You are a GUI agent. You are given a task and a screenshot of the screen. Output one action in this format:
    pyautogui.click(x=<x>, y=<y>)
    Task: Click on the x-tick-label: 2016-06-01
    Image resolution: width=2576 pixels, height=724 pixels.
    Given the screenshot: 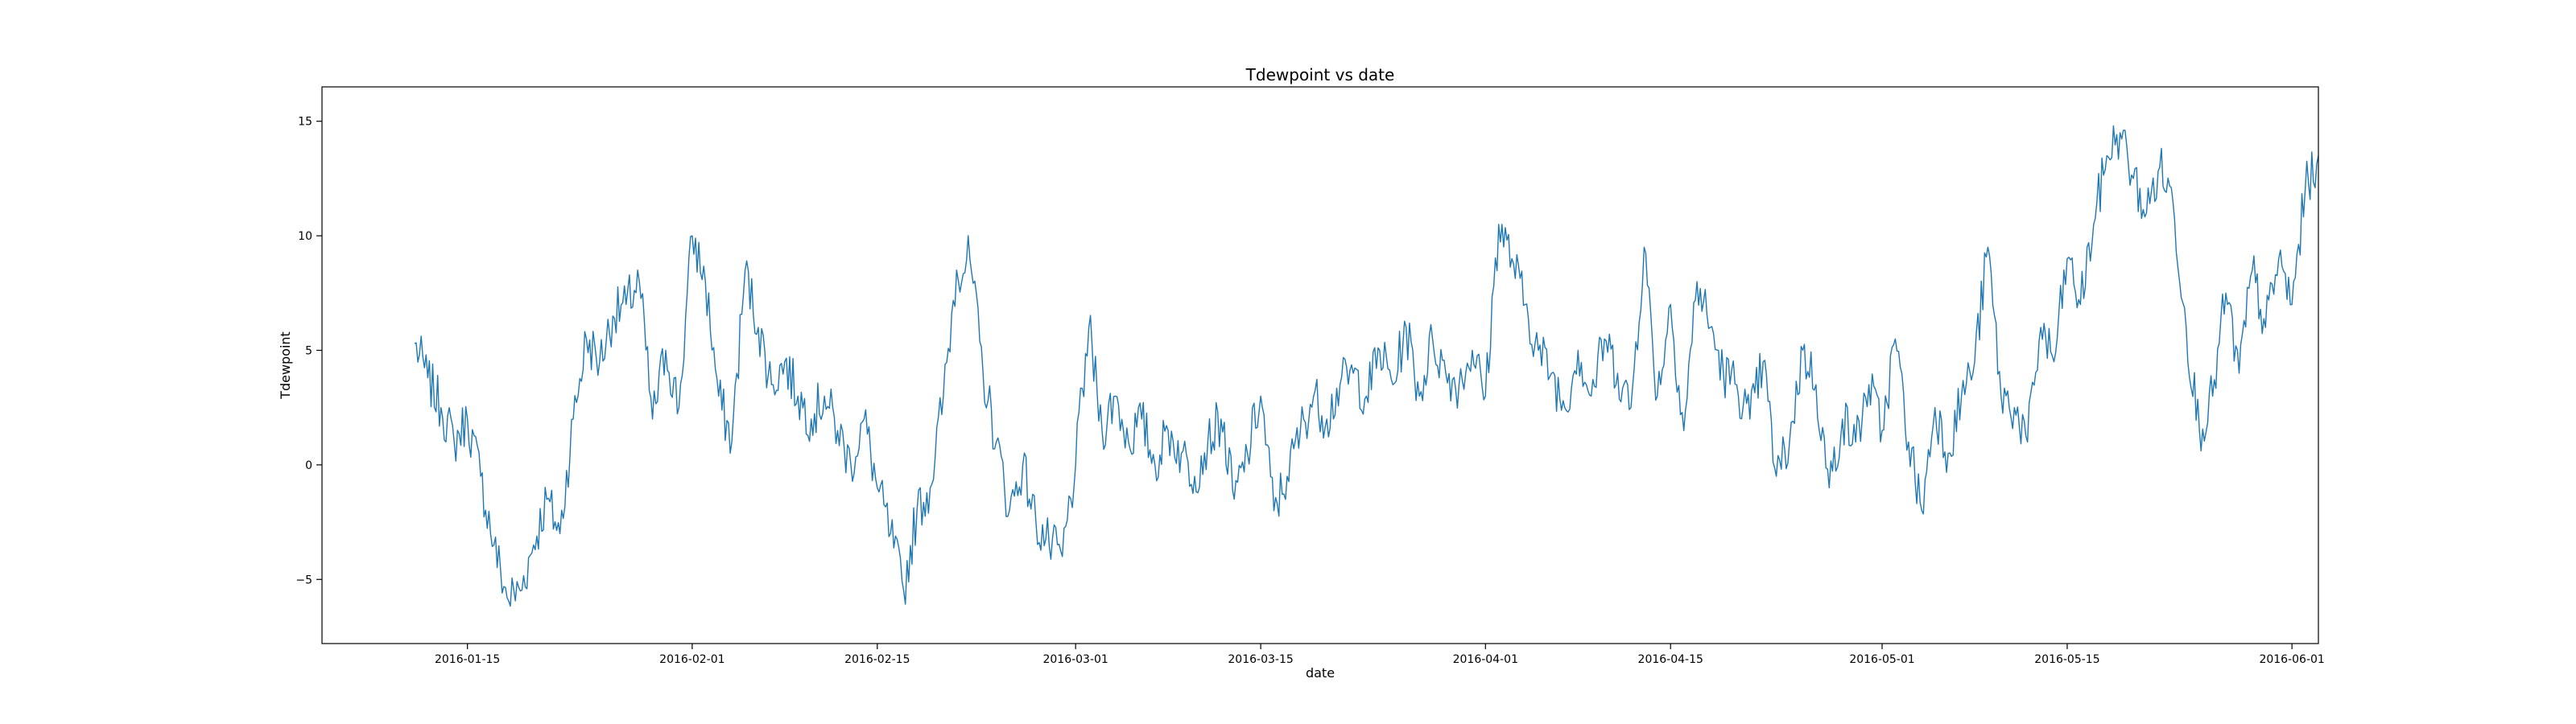 What is the action you would take?
    pyautogui.click(x=2291, y=659)
    